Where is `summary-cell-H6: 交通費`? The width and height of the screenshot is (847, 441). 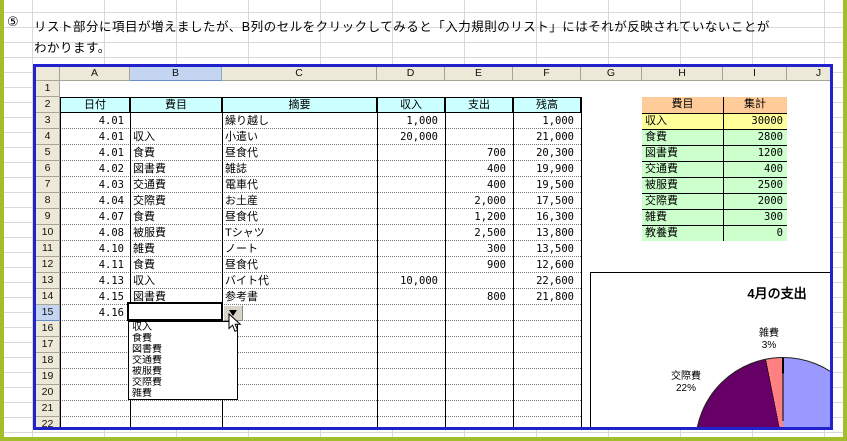 summary-cell-H6: 交通費 is located at coordinates (682, 169).